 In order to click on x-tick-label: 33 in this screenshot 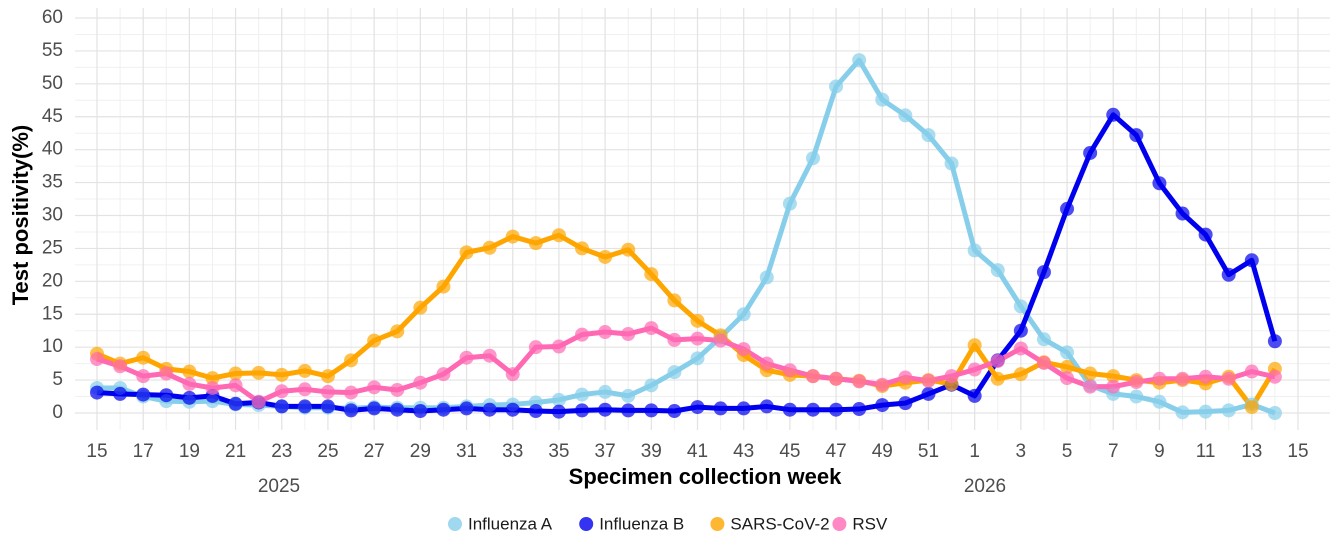, I will do `click(512, 451)`.